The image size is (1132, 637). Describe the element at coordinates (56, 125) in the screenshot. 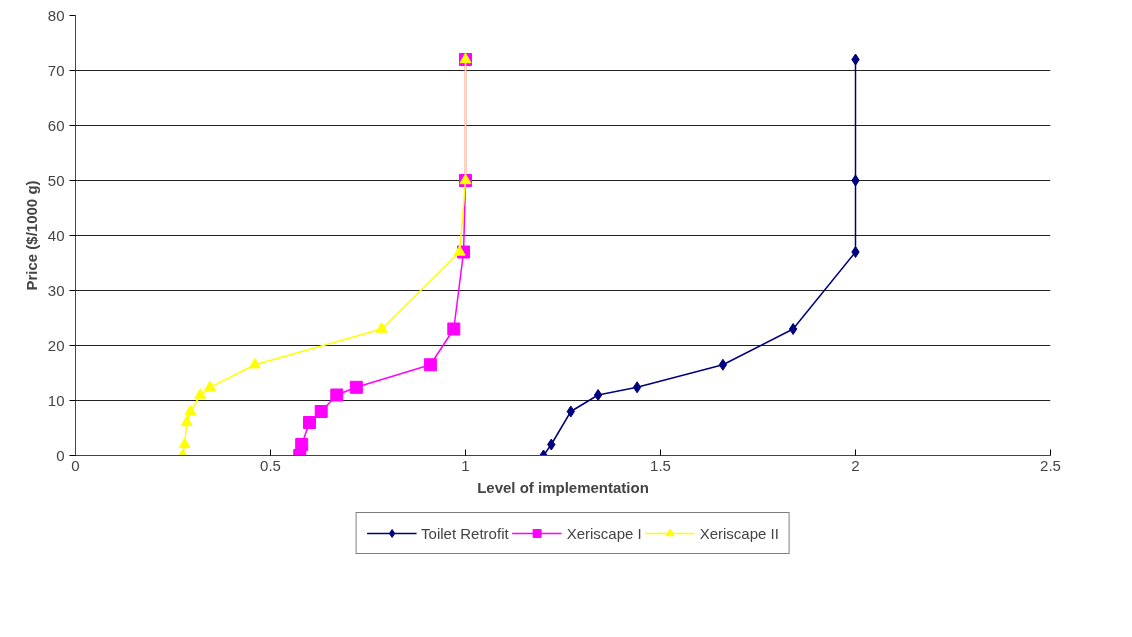

I see `y-tick-label: 60` at that location.